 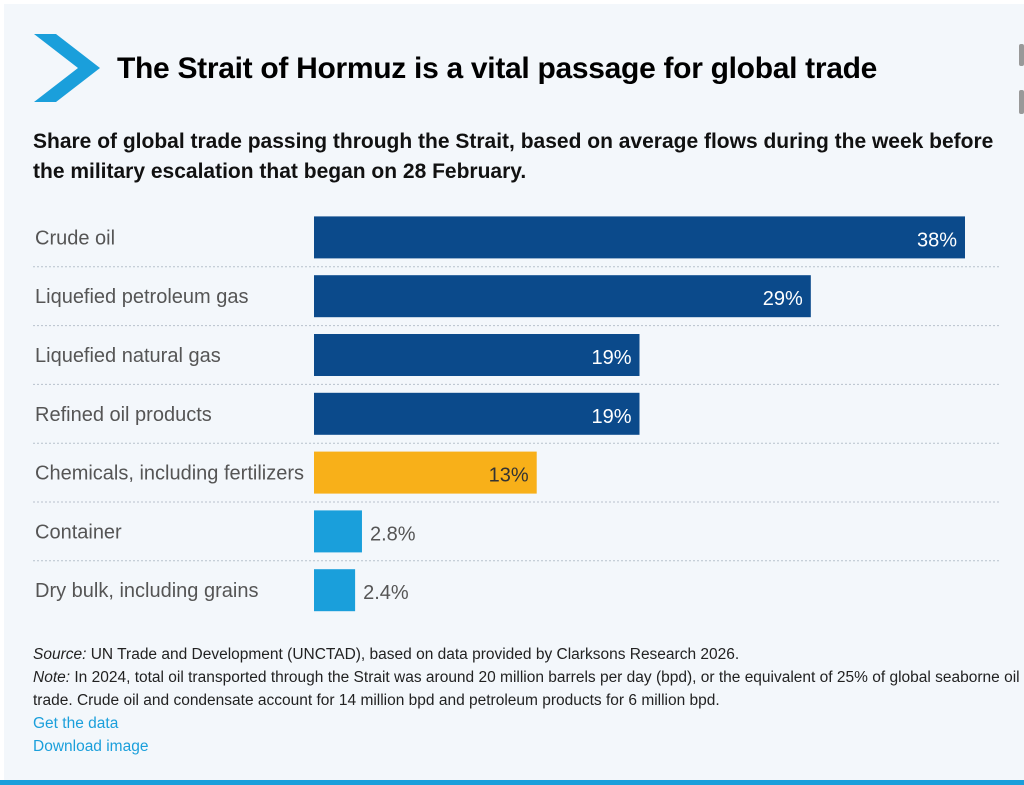 I want to click on chevron-logo-icon, so click(x=67, y=68).